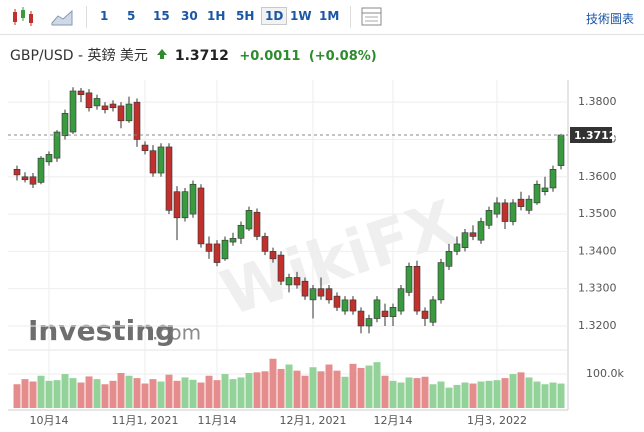 The image size is (644, 432). Describe the element at coordinates (63, 17) in the screenshot. I see `area-icon` at that location.